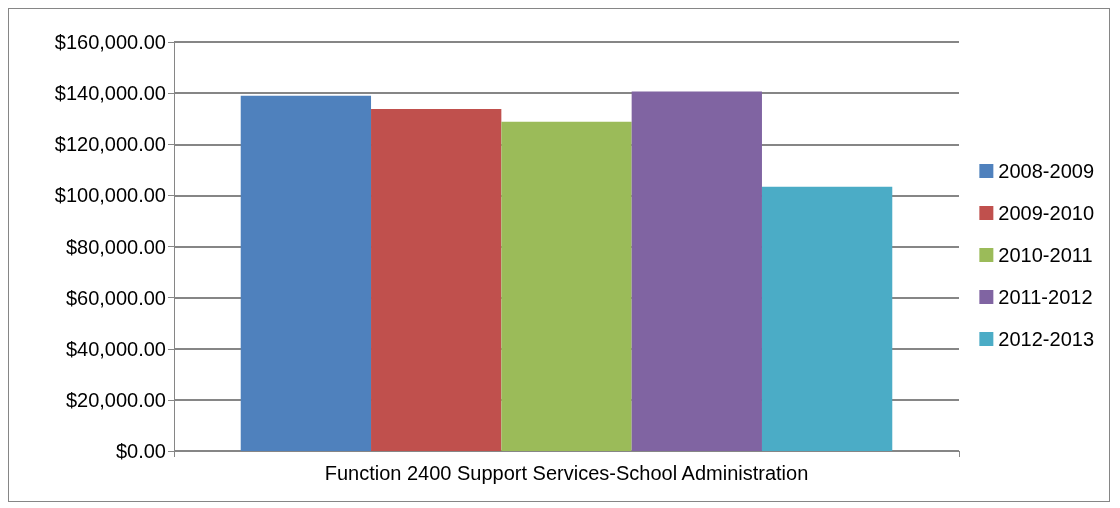 The image size is (1120, 508). What do you see at coordinates (1046, 171) in the screenshot?
I see `legend-label: 2008-2009` at bounding box center [1046, 171].